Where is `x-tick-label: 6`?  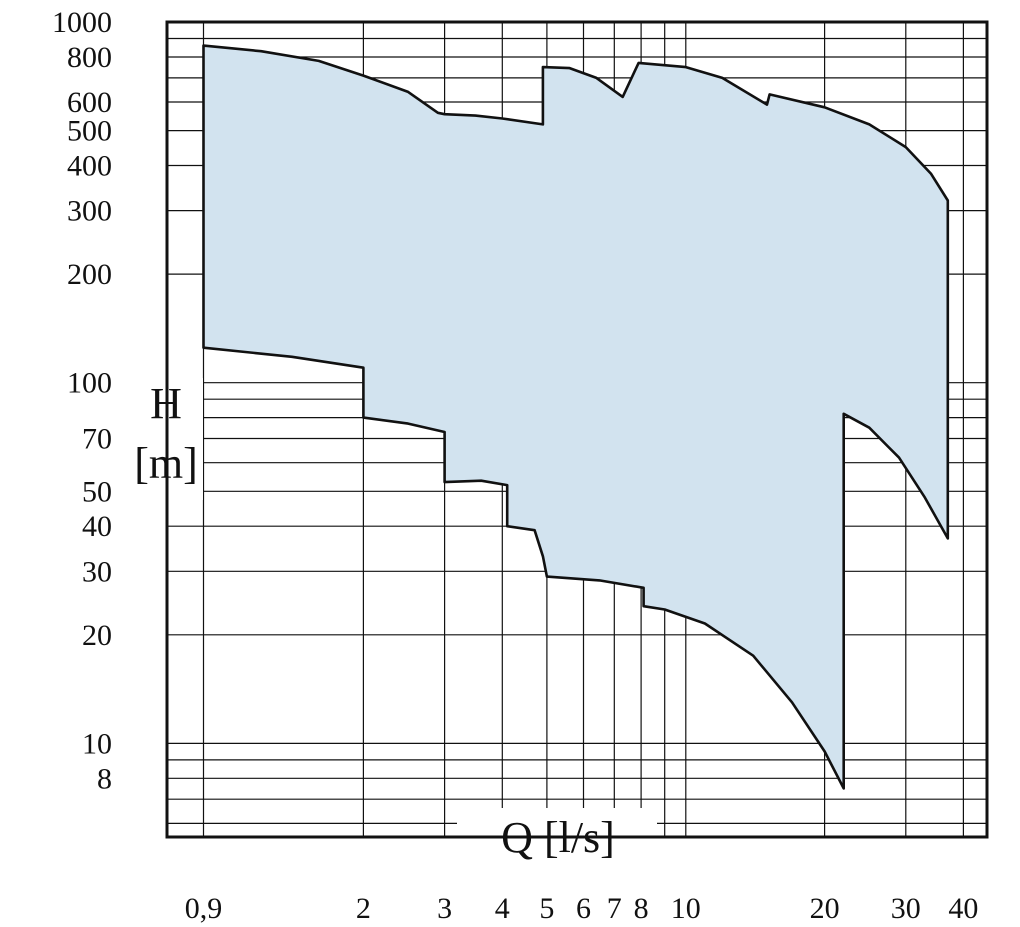
x-tick-label: 6 is located at coordinates (583, 908).